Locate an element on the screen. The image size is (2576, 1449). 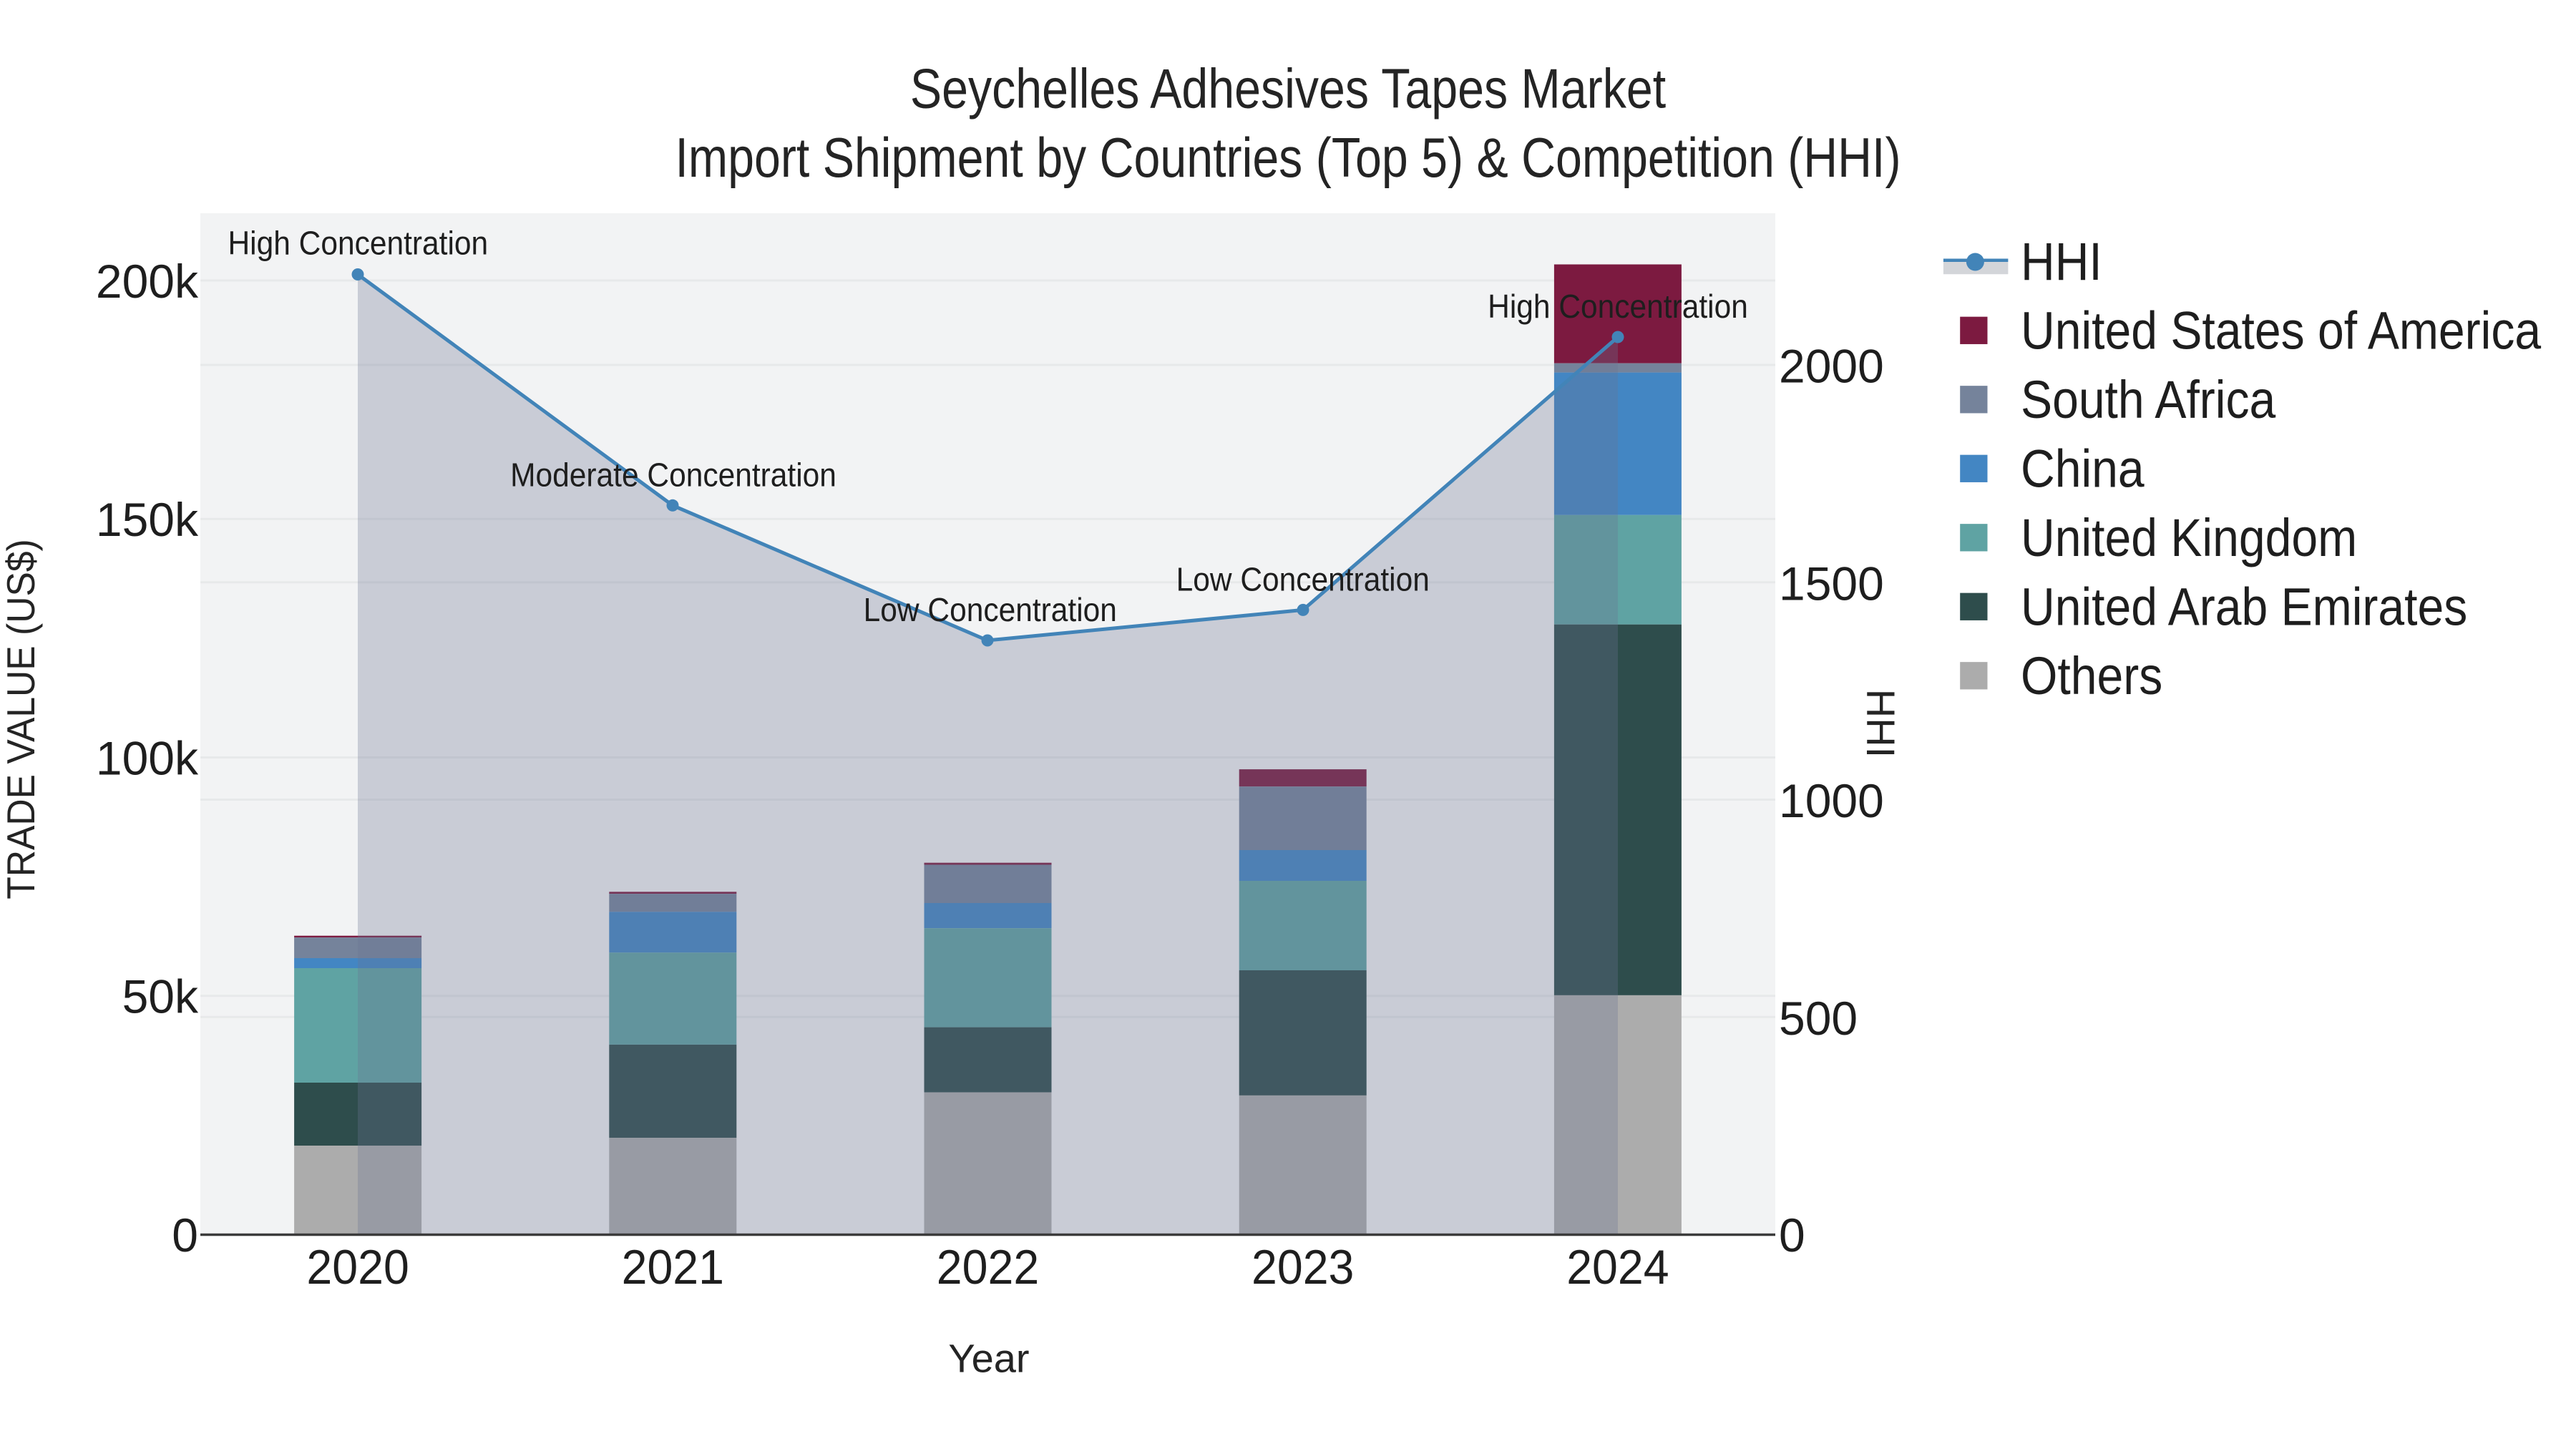
svg-text: 2020 is located at coordinates (357, 1267).